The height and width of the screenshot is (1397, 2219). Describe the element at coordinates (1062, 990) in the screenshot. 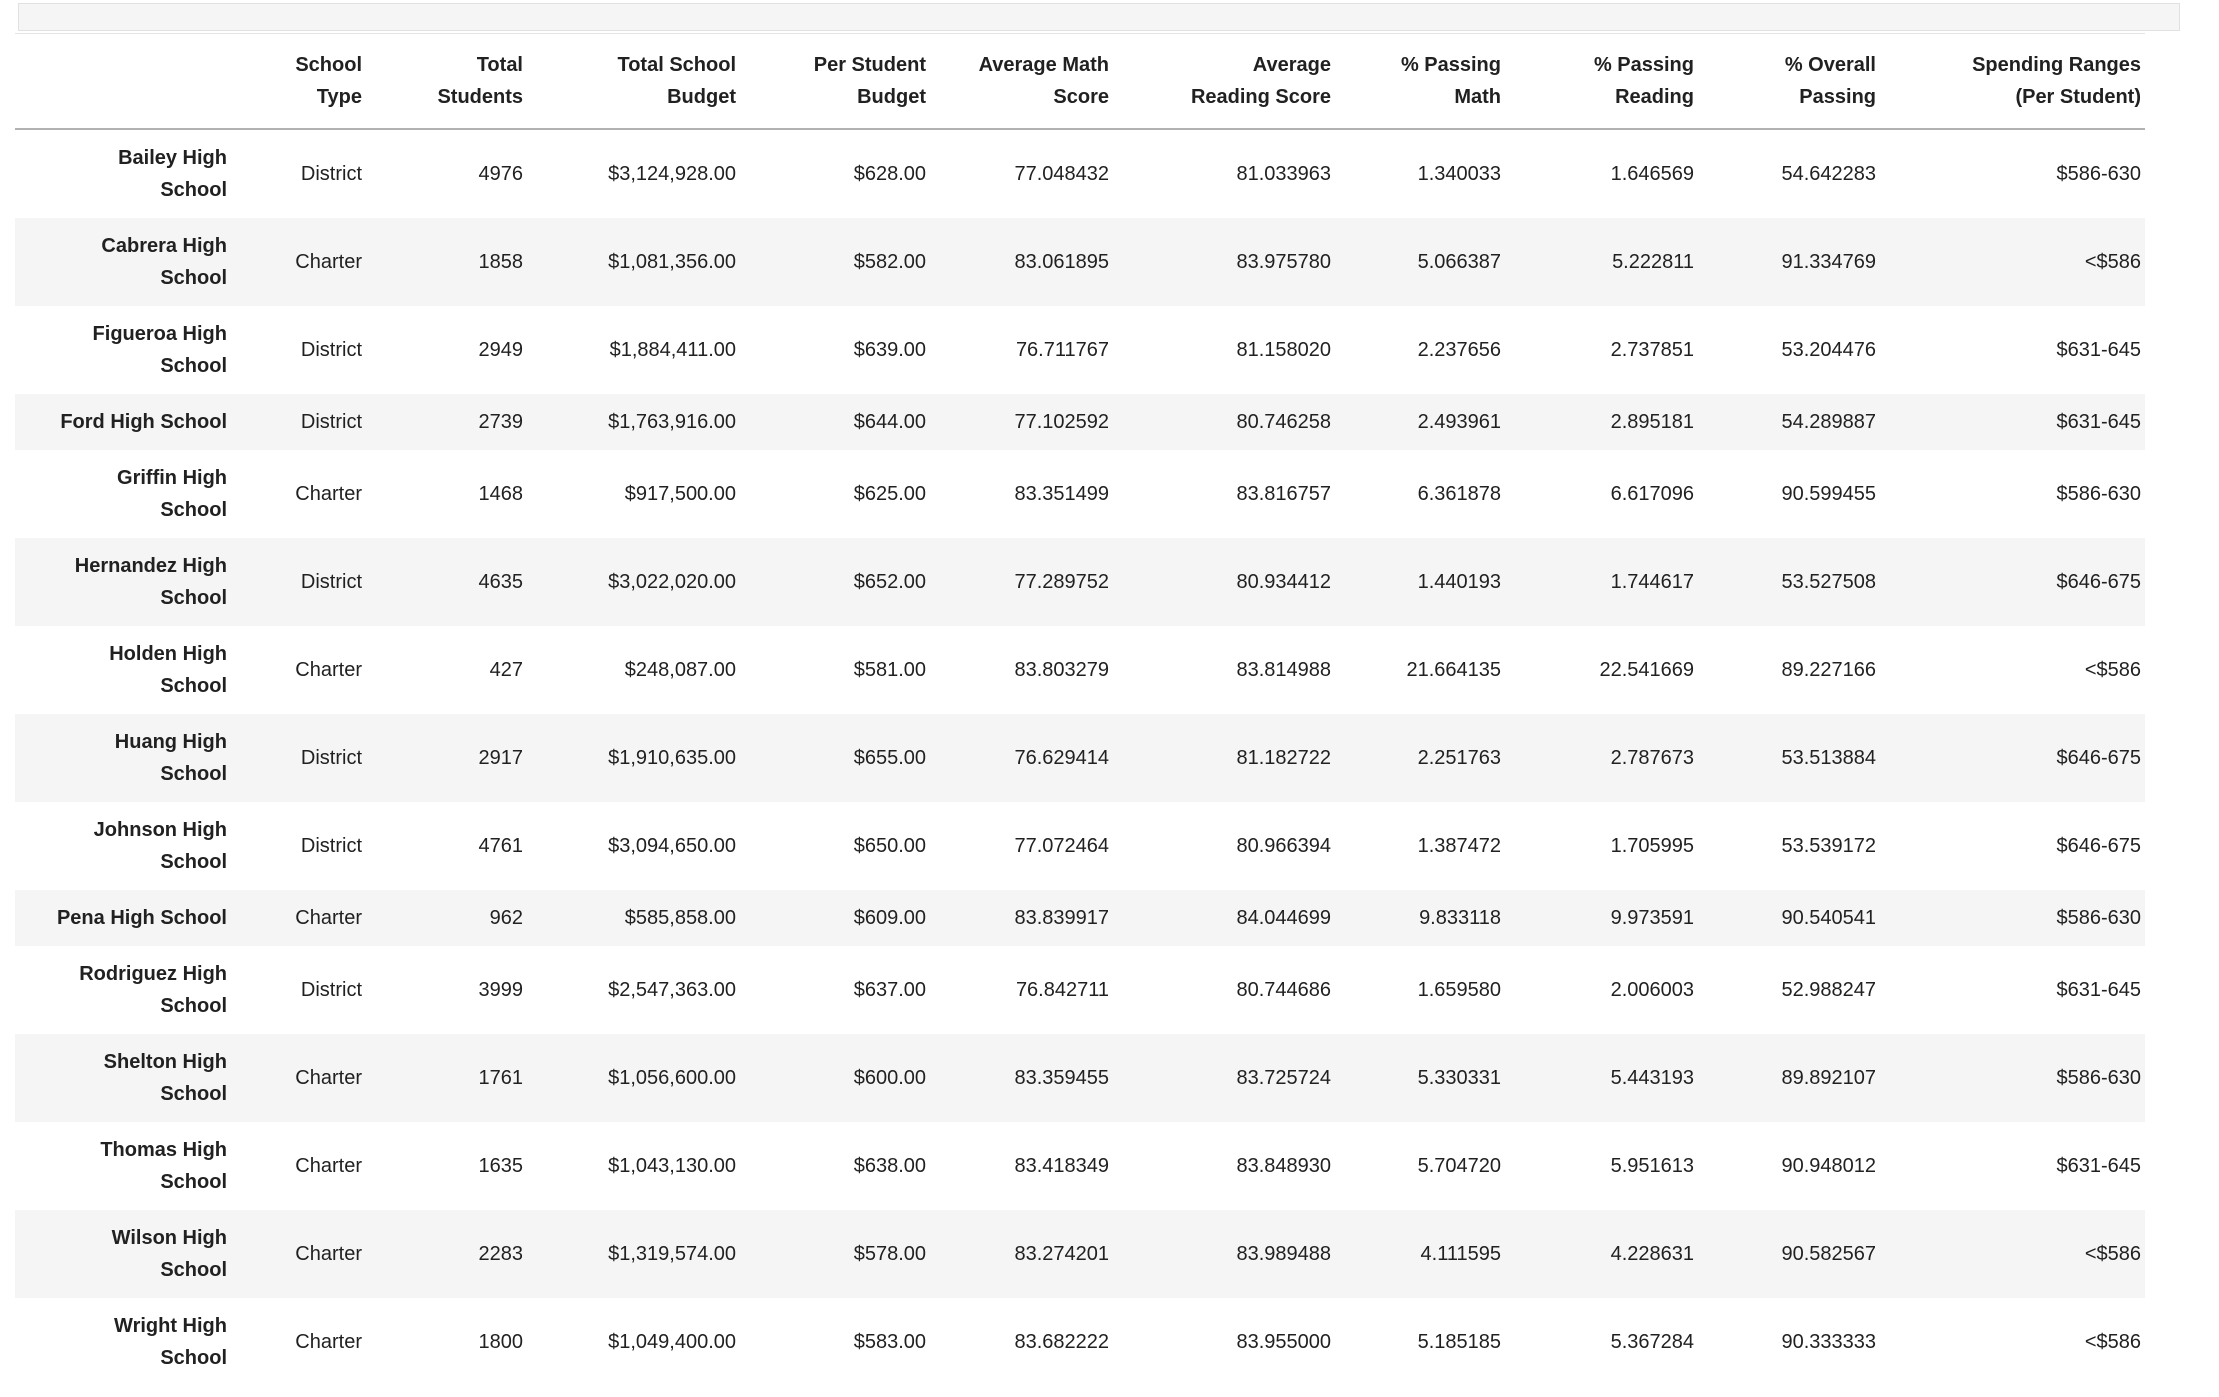

I see `avg-math-score-cell: 76.842711` at that location.